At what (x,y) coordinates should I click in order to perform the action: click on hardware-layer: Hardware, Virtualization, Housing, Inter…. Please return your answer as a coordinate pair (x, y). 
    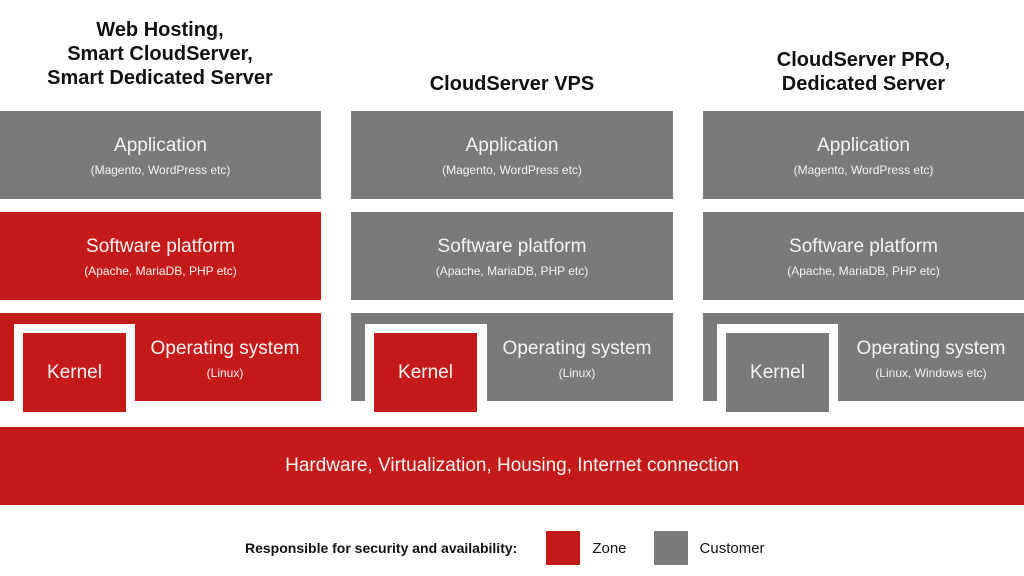
    Looking at the image, I should click on (512, 466).